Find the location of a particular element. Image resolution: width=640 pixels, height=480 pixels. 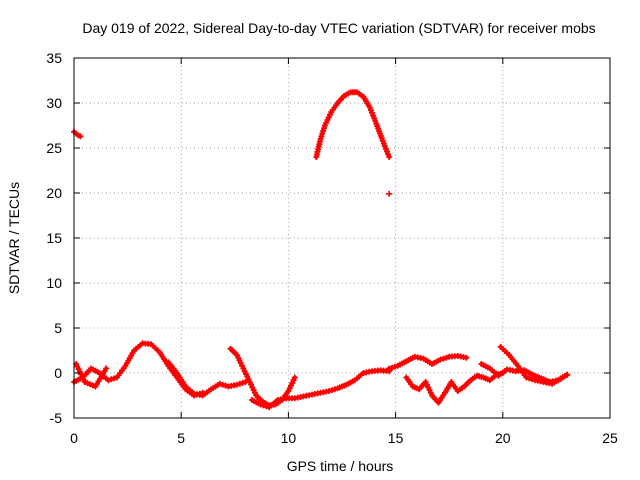

x-tick-label: 10 is located at coordinates (289, 438).